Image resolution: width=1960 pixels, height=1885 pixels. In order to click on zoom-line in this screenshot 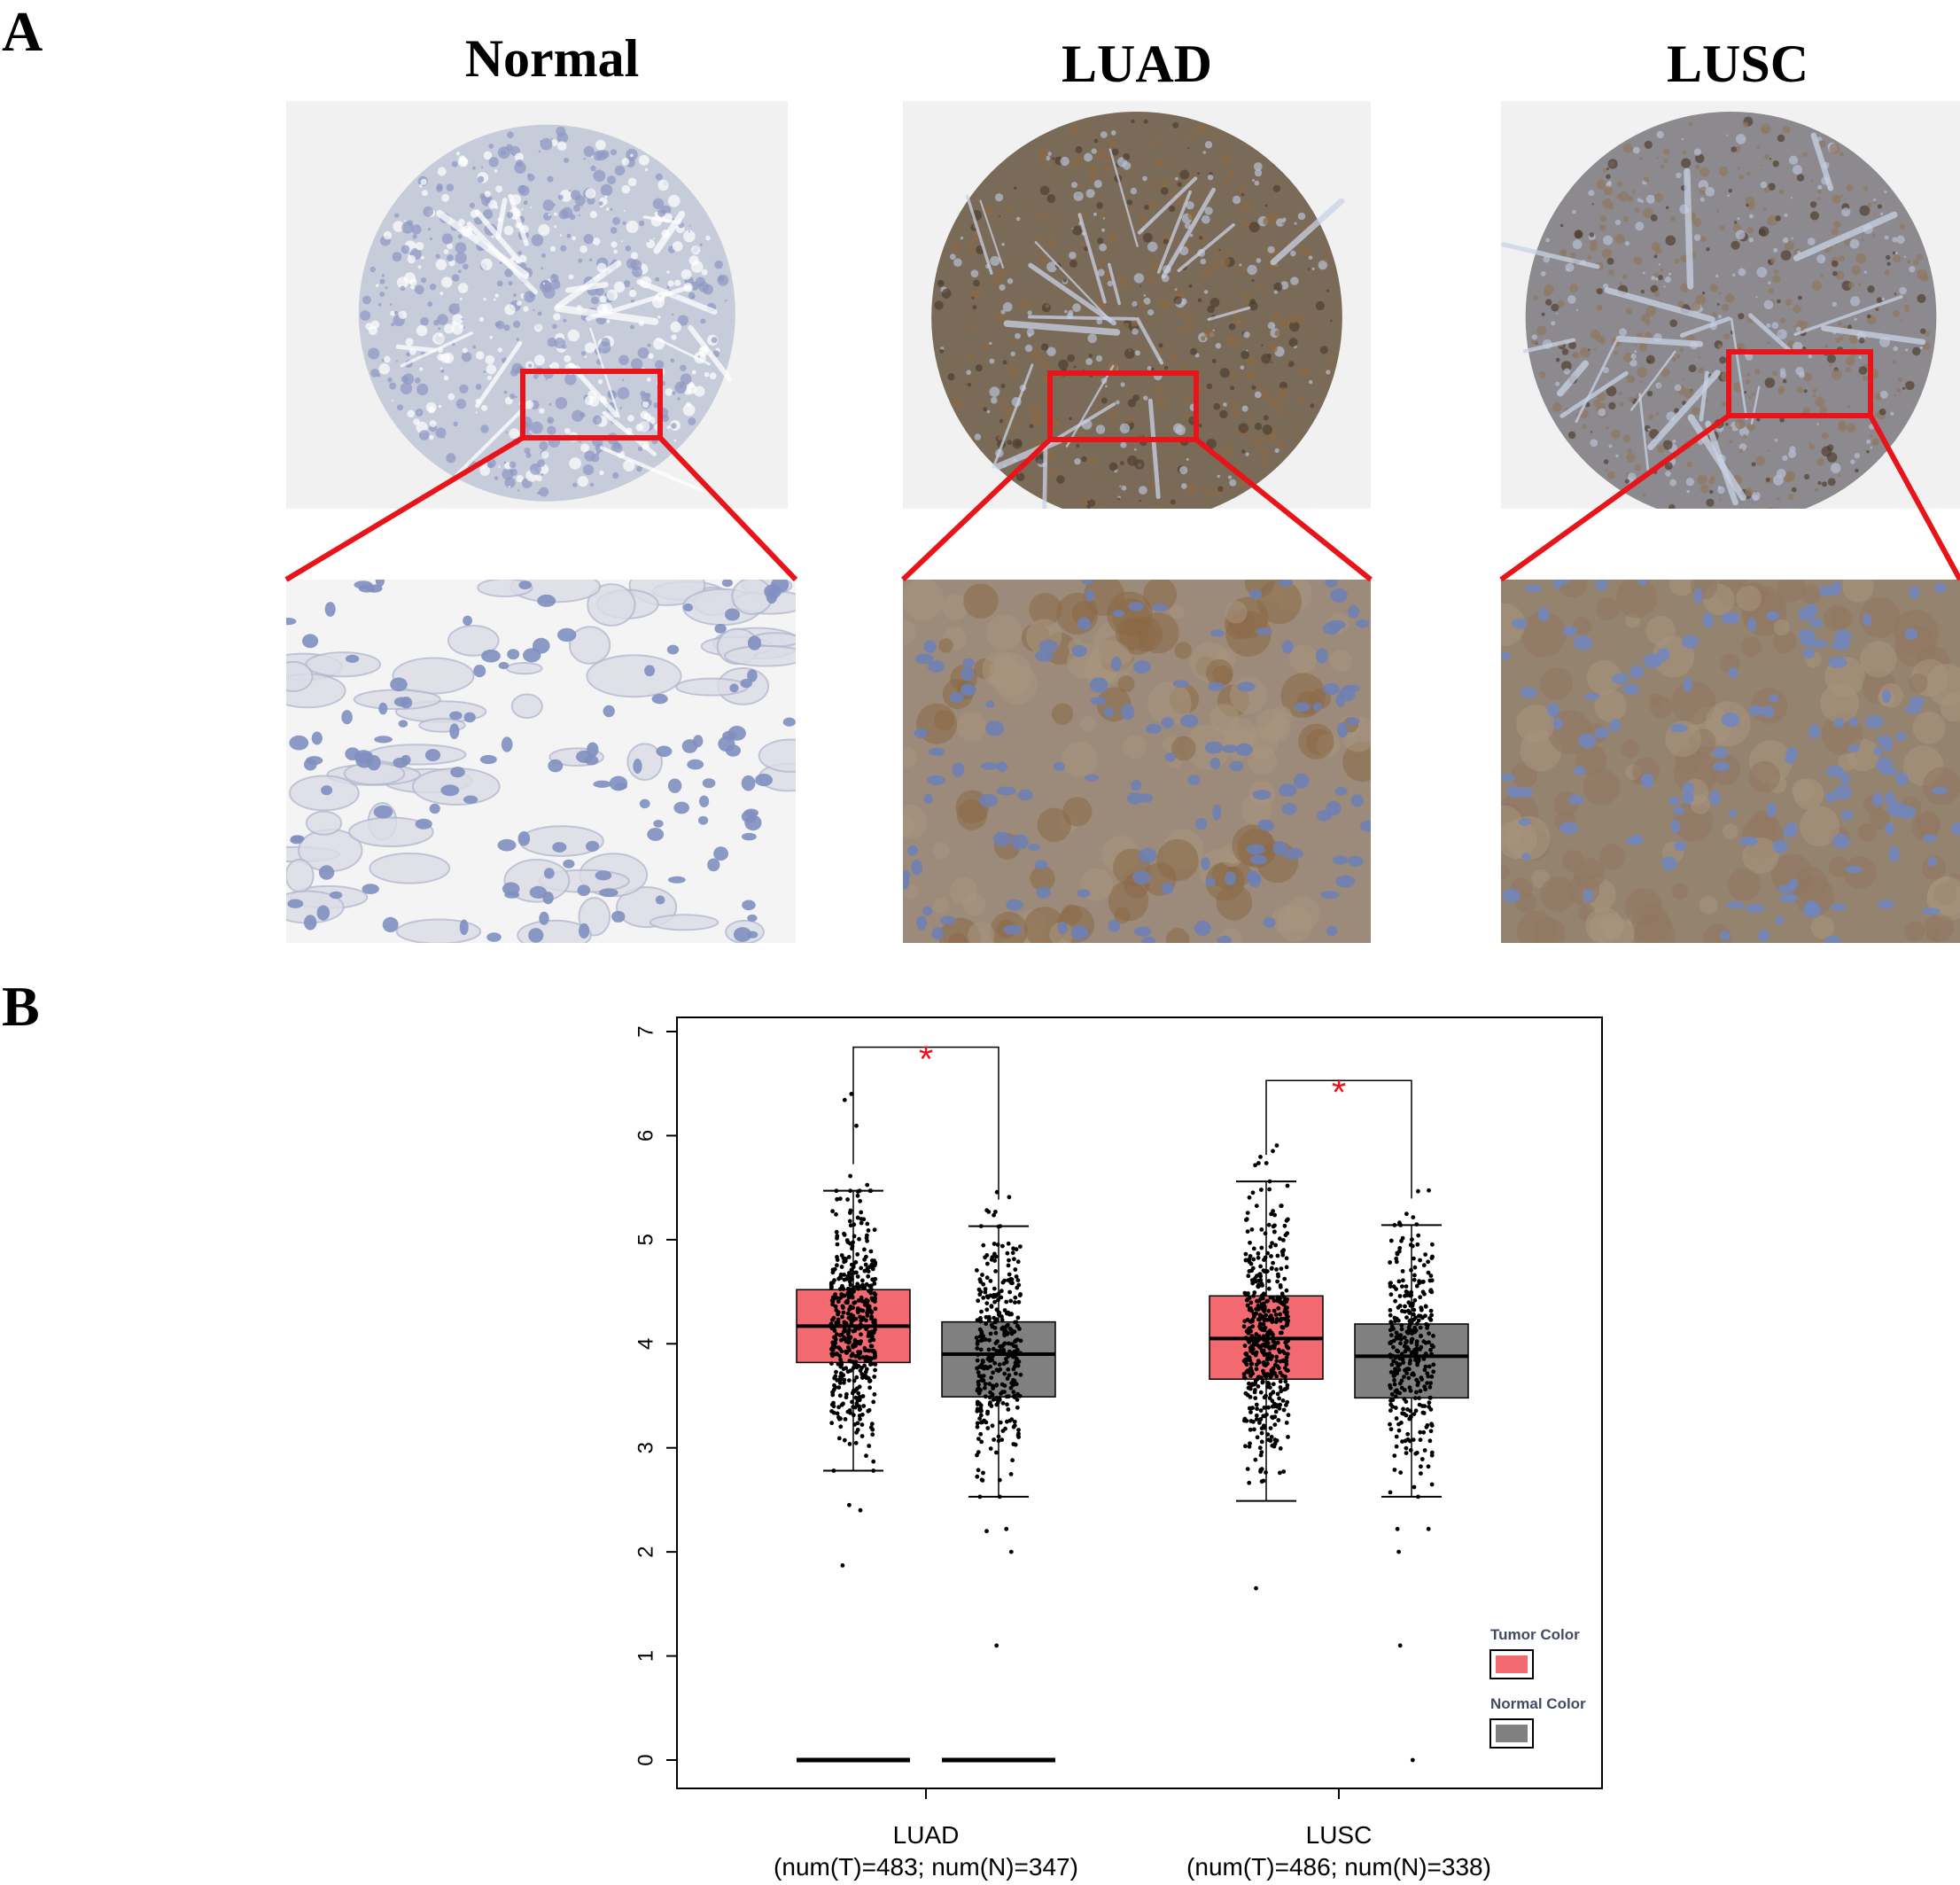, I will do `click(1914, 498)`.